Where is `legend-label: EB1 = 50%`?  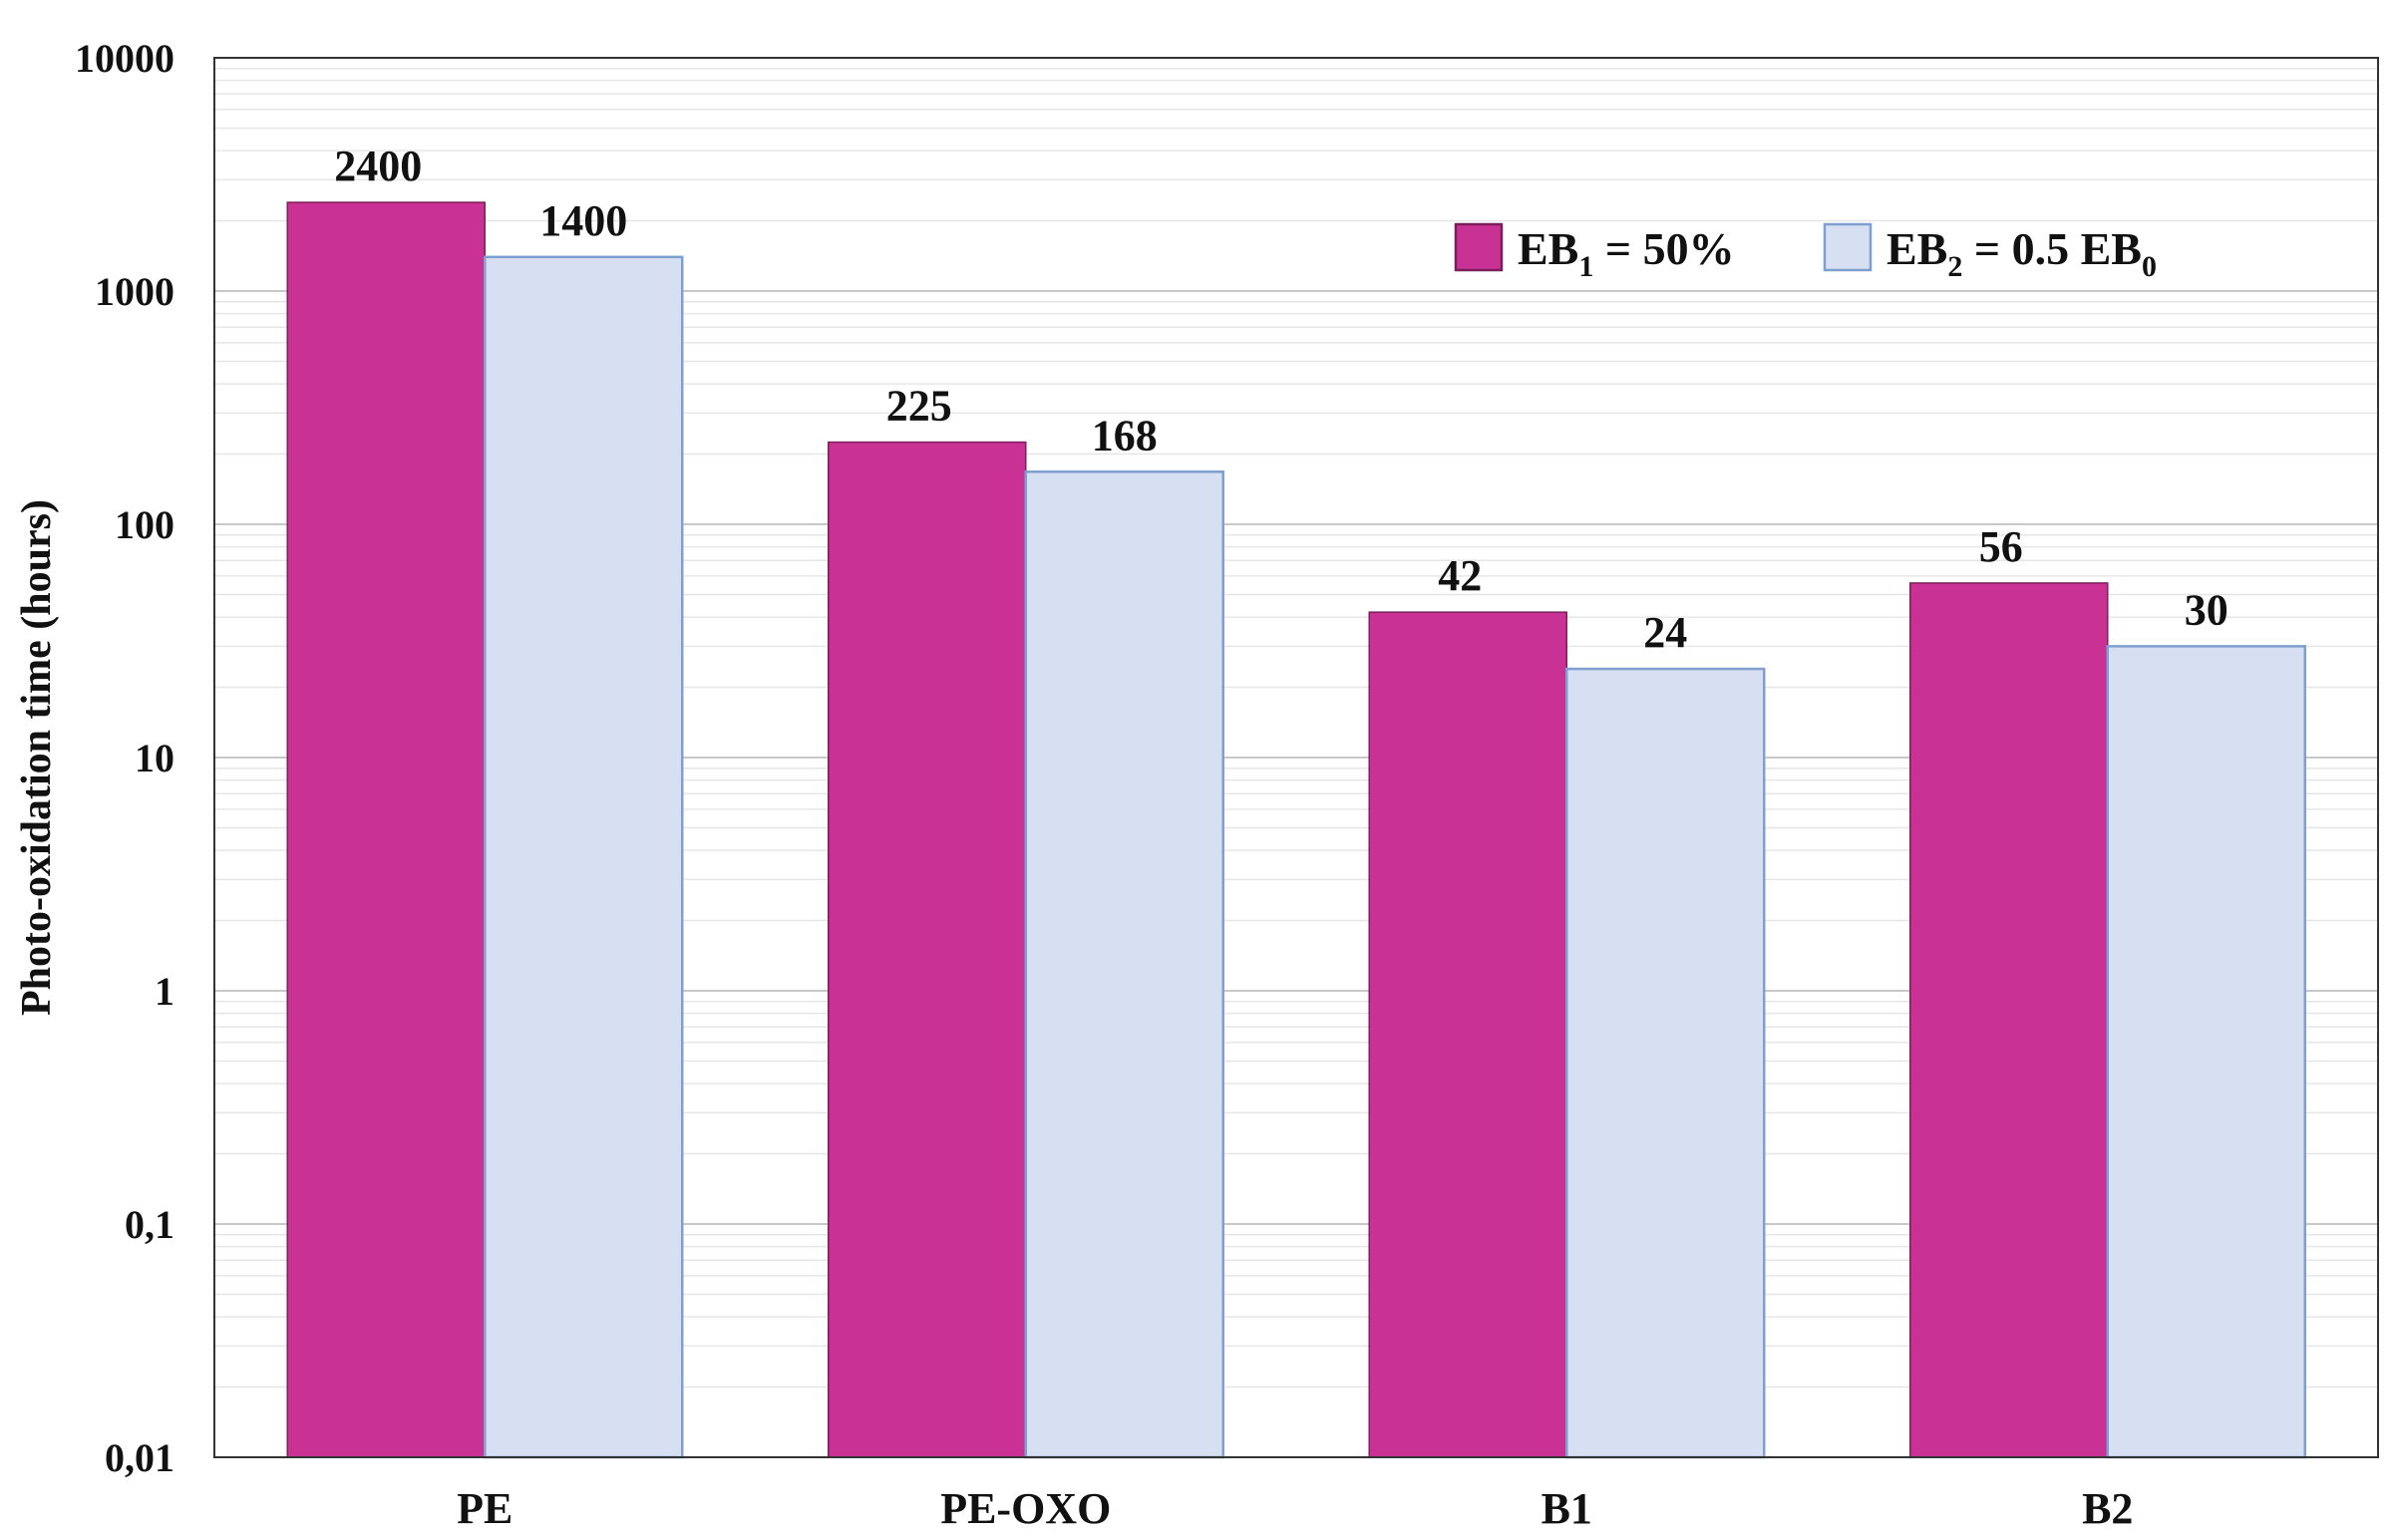 legend-label: EB1 = 50% is located at coordinates (1626, 253).